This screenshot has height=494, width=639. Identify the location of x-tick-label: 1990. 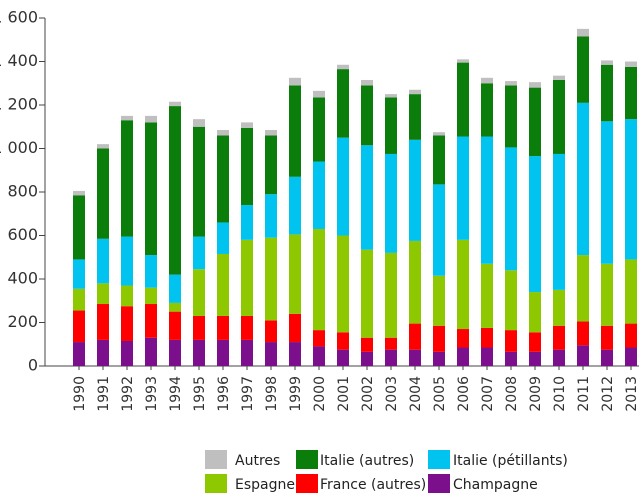
(80, 394).